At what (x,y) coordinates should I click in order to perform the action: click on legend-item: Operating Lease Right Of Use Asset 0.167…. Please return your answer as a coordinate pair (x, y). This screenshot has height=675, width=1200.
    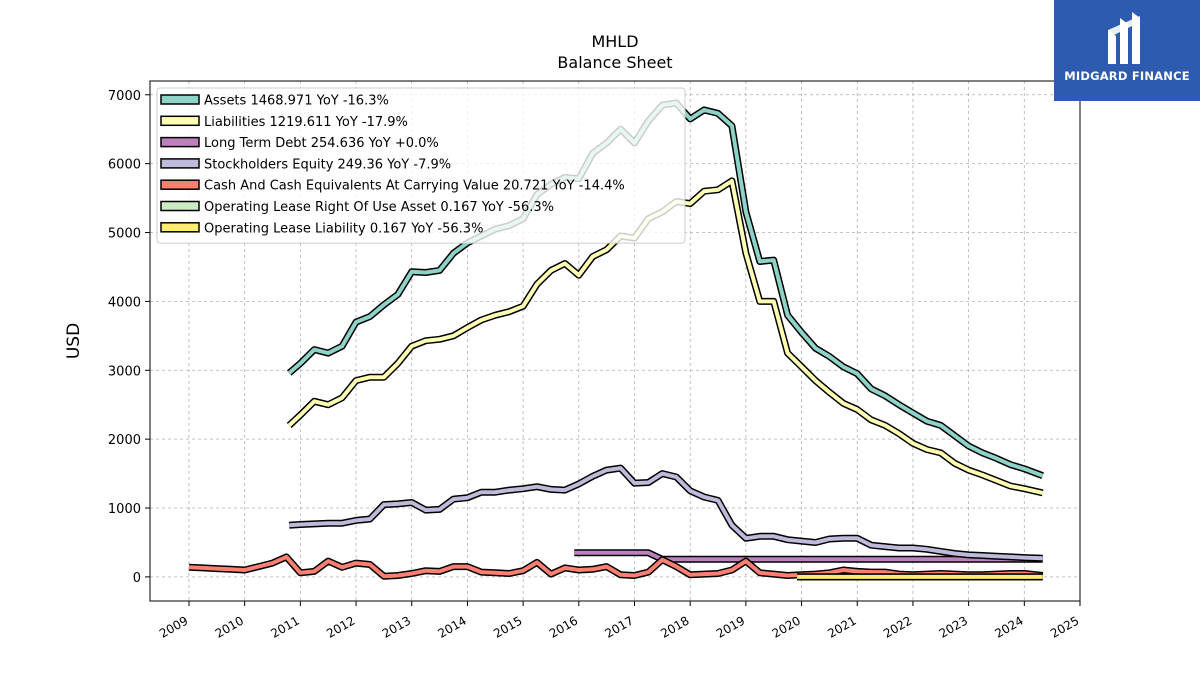
    Looking at the image, I should click on (357, 207).